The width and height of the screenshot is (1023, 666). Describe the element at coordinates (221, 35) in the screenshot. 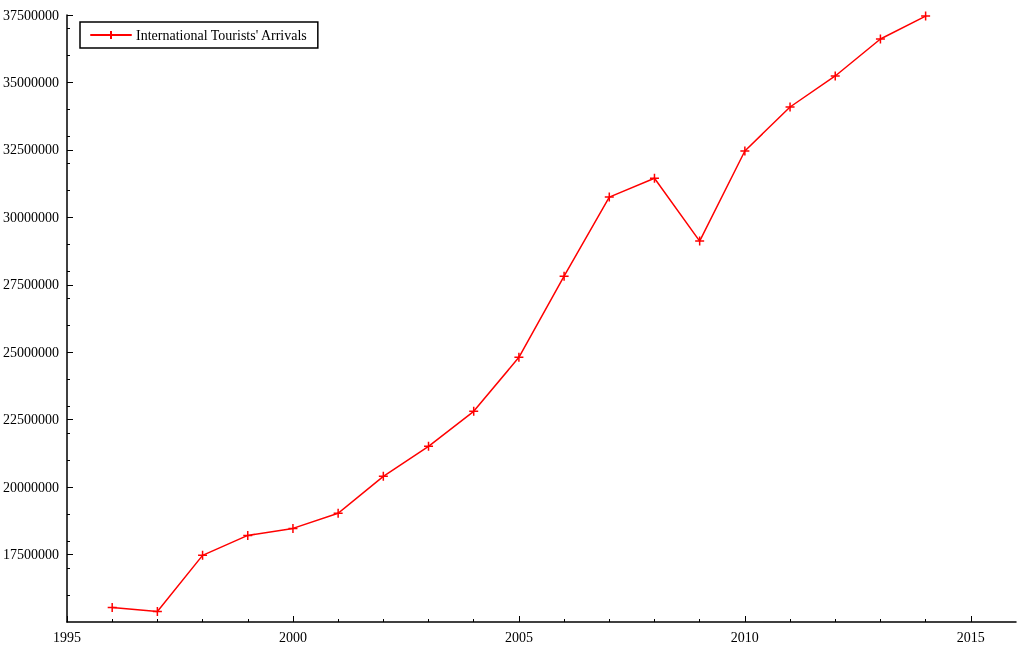

I see `legend-label: International Tourists' Arrivals` at that location.